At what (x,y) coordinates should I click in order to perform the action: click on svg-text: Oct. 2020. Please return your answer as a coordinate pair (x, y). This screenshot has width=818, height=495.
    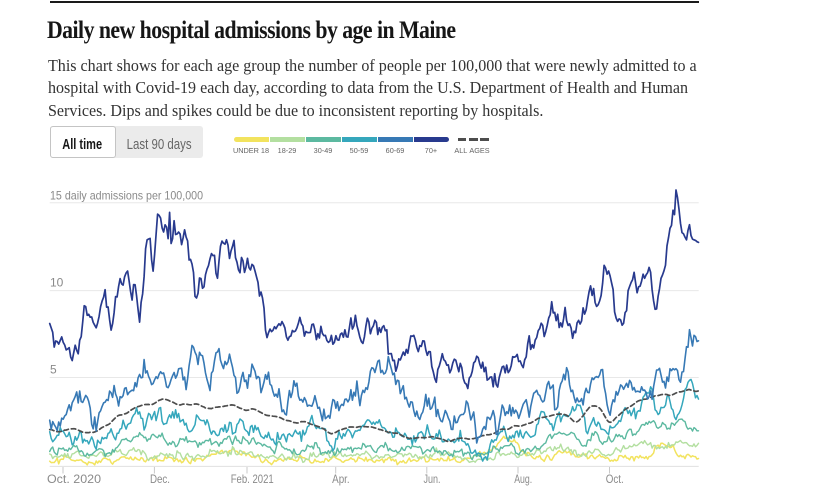
    Looking at the image, I should click on (74, 479).